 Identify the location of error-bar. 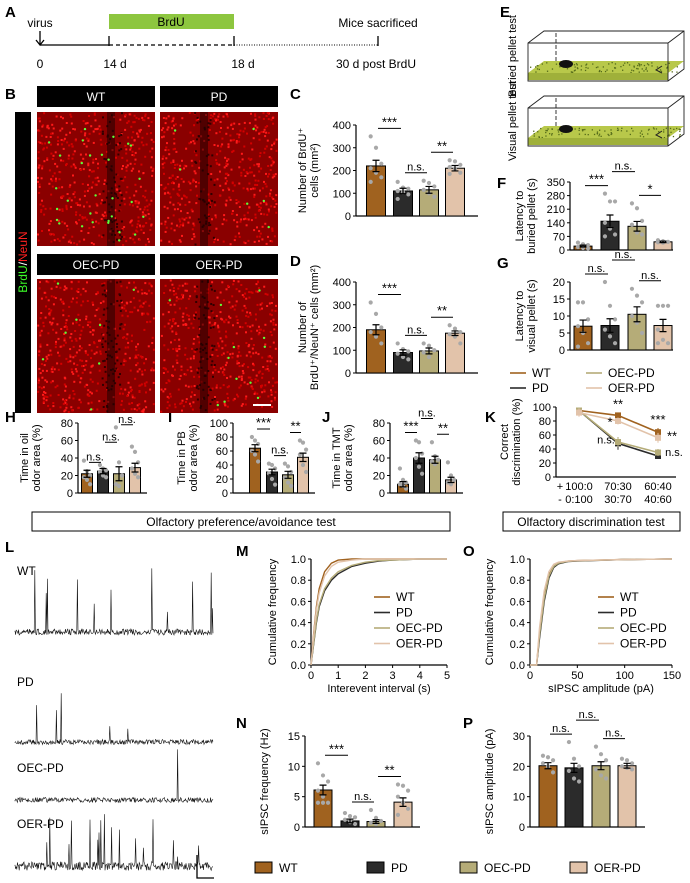
(403, 352).